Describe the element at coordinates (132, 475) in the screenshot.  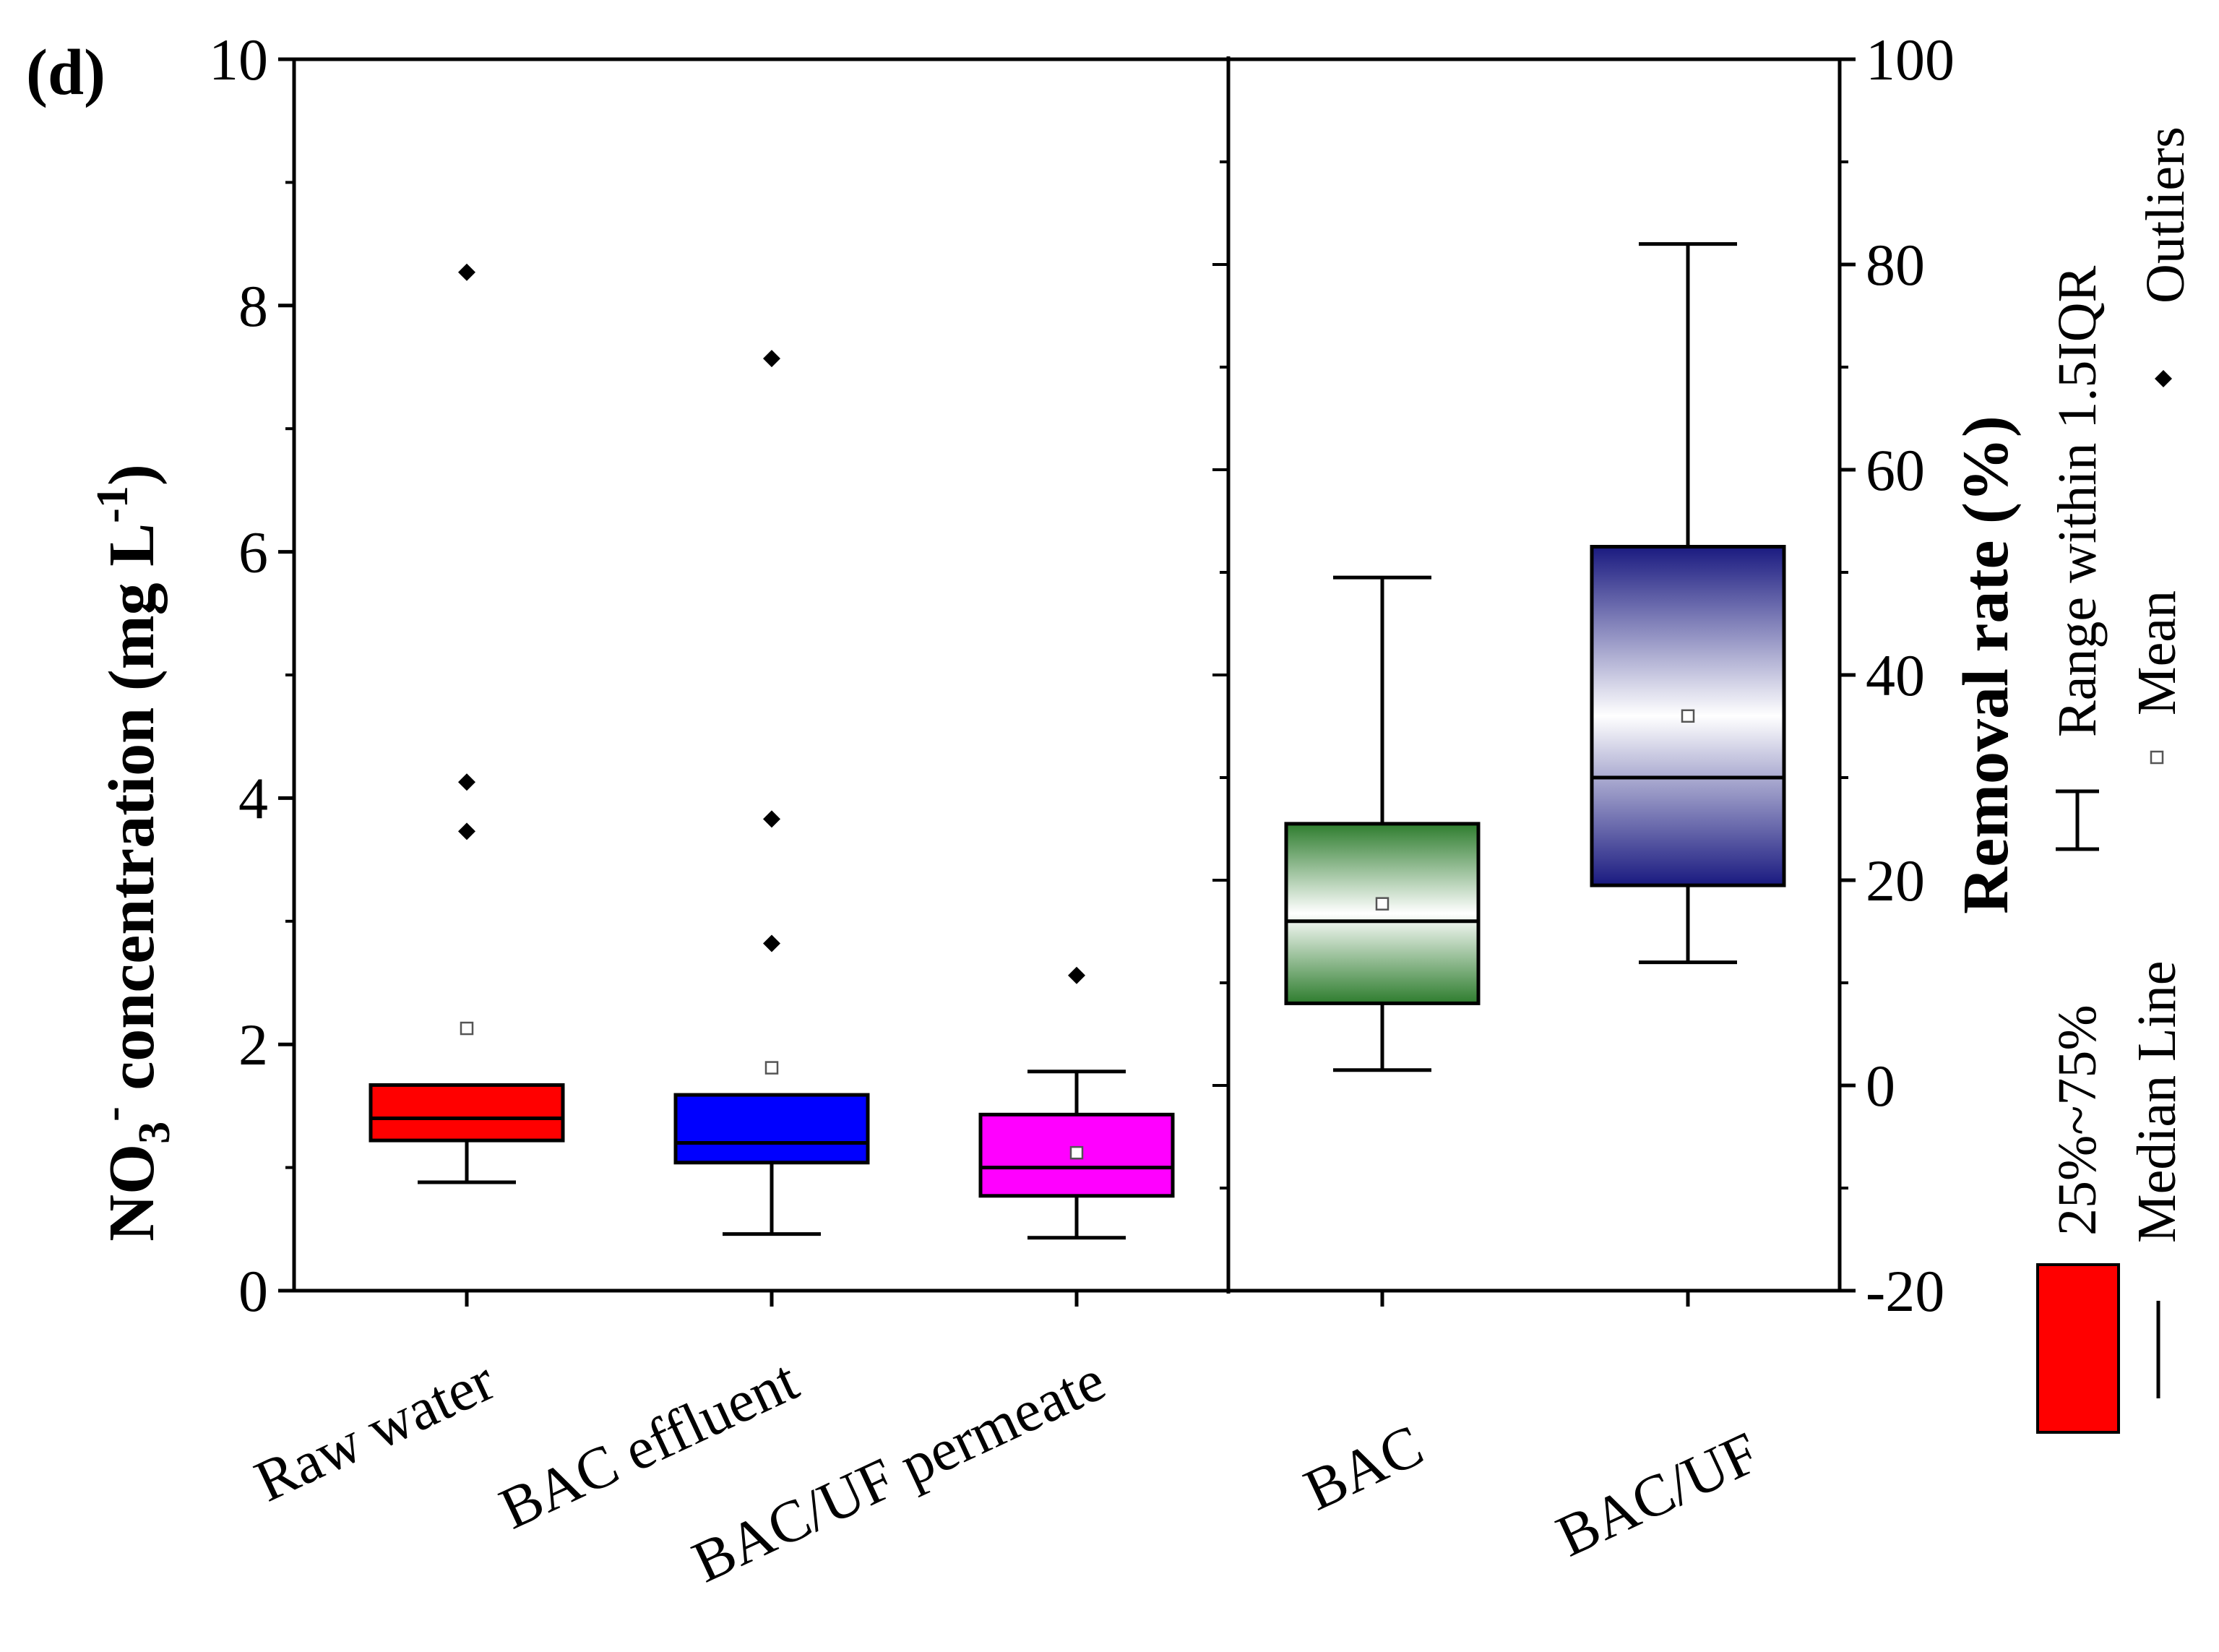
I see `left-axis-title-part: )` at that location.